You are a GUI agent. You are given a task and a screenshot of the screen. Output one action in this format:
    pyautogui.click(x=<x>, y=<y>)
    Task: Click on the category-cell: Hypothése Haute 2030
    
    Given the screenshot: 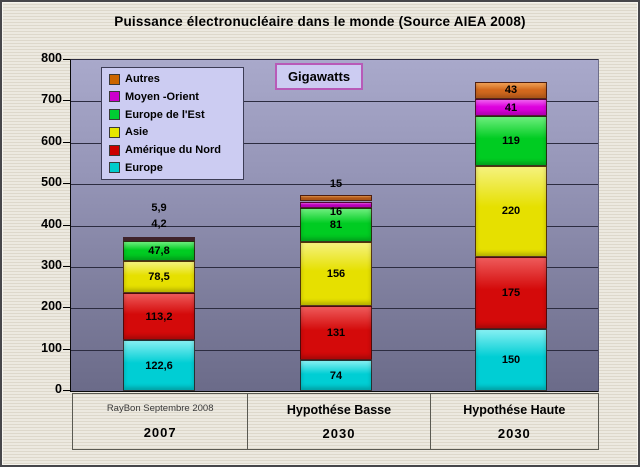 What is the action you would take?
    pyautogui.click(x=513, y=421)
    